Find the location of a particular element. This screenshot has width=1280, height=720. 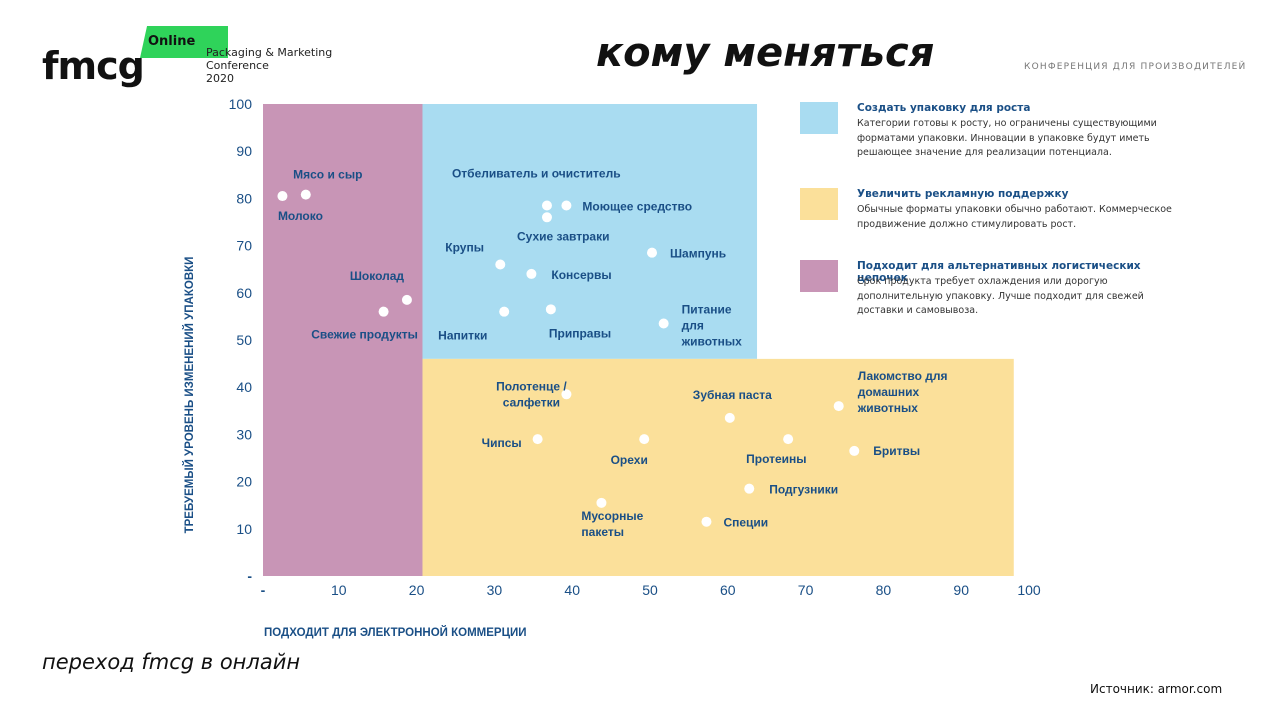

page-title: кому меняться is located at coordinates (765, 53).